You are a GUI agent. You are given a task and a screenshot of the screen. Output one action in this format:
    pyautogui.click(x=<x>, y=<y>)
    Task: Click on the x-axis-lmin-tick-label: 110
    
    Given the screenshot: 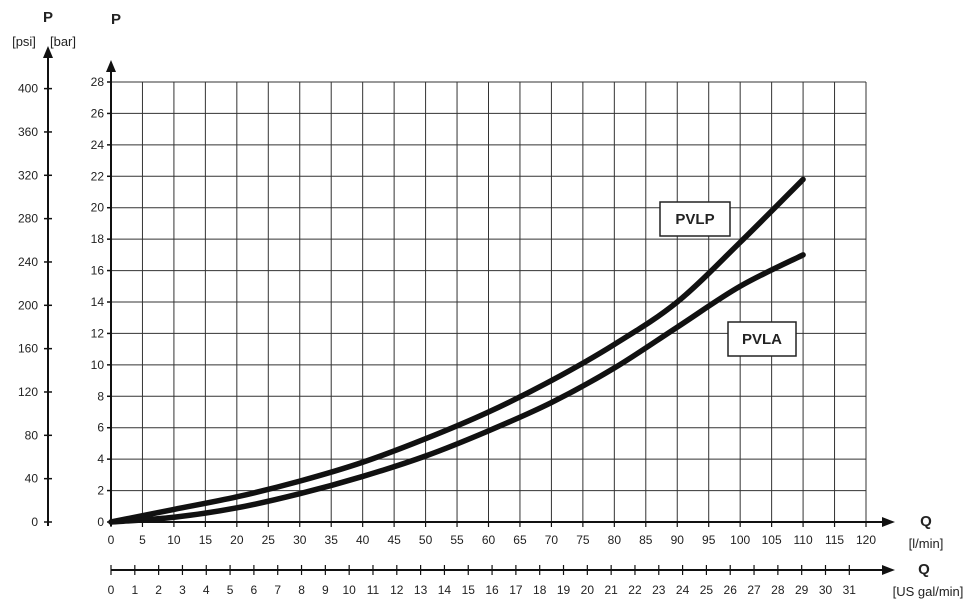 What is the action you would take?
    pyautogui.click(x=803, y=540)
    